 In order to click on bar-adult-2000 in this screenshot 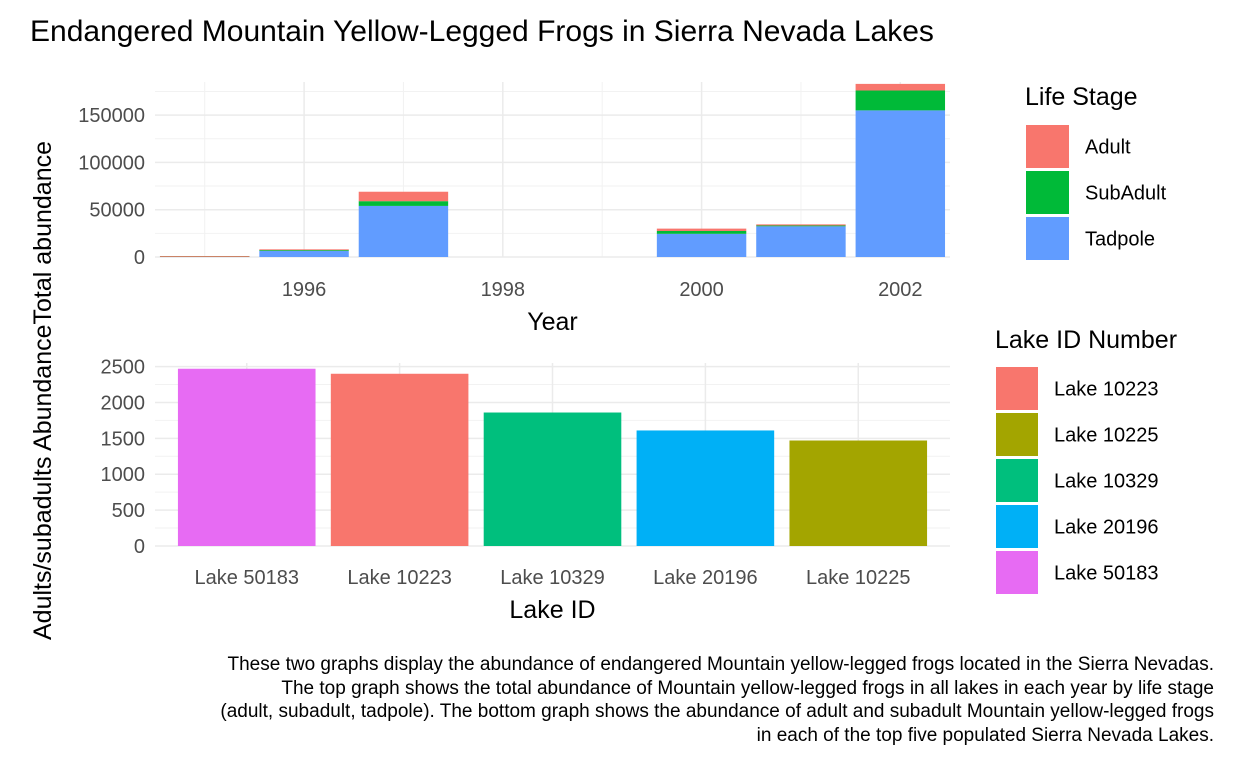, I will do `click(701, 229)`.